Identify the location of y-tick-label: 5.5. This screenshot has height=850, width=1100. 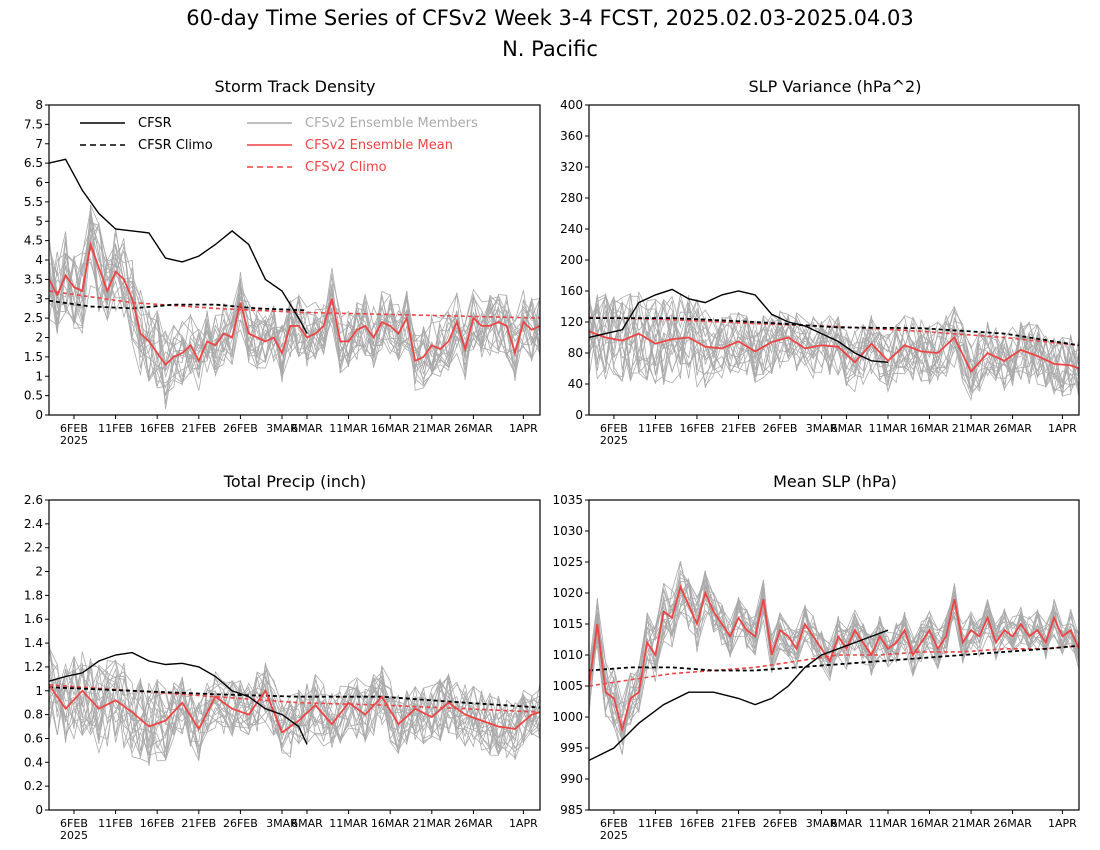
(33, 202).